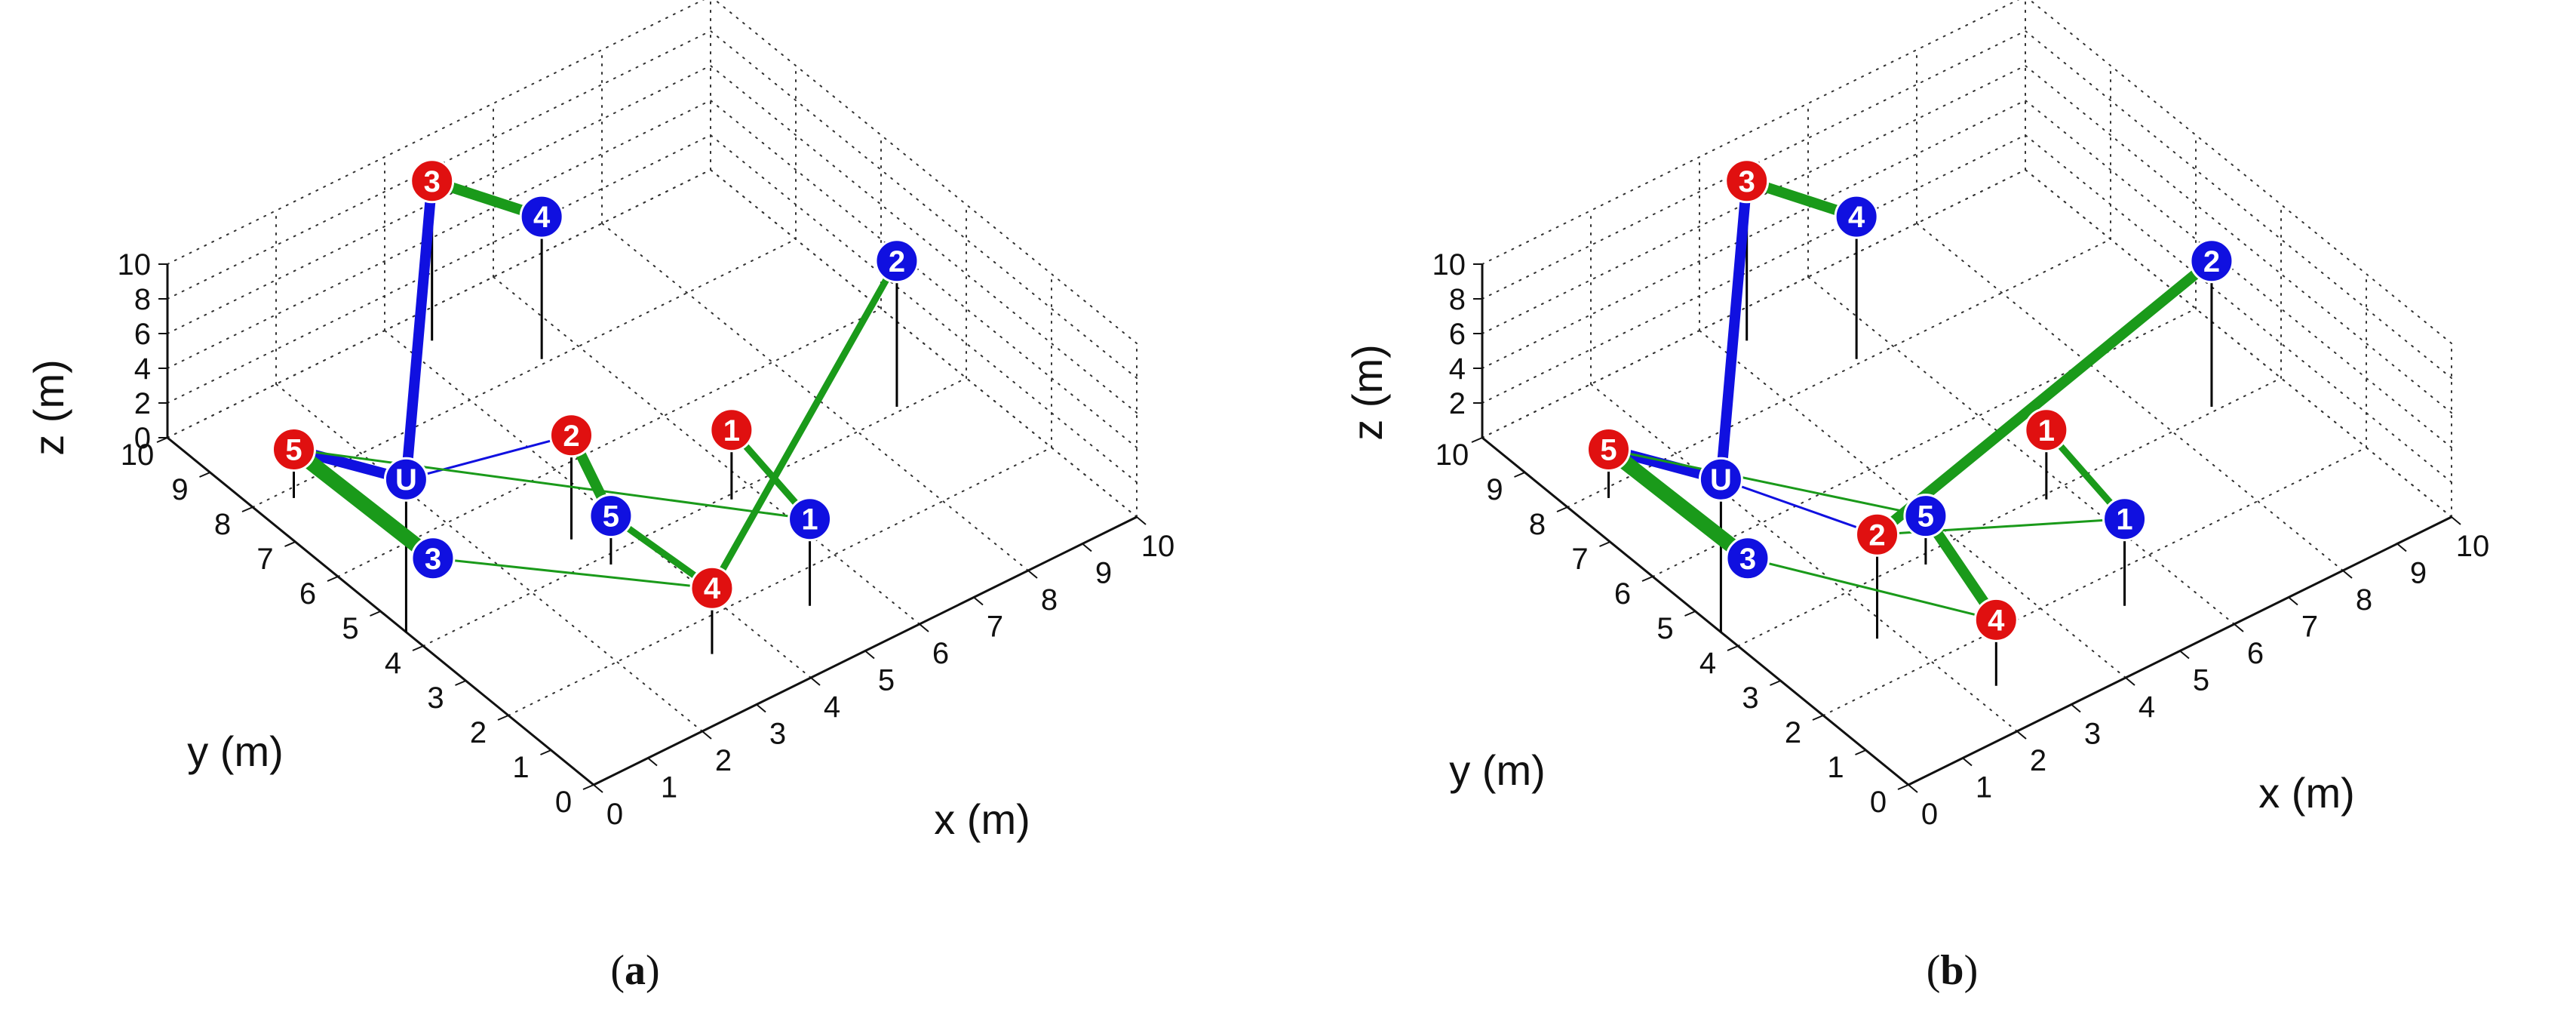 This screenshot has height=1009, width=2576. Describe the element at coordinates (264, 559) in the screenshot. I see `a-y-tick-label: 7` at that location.